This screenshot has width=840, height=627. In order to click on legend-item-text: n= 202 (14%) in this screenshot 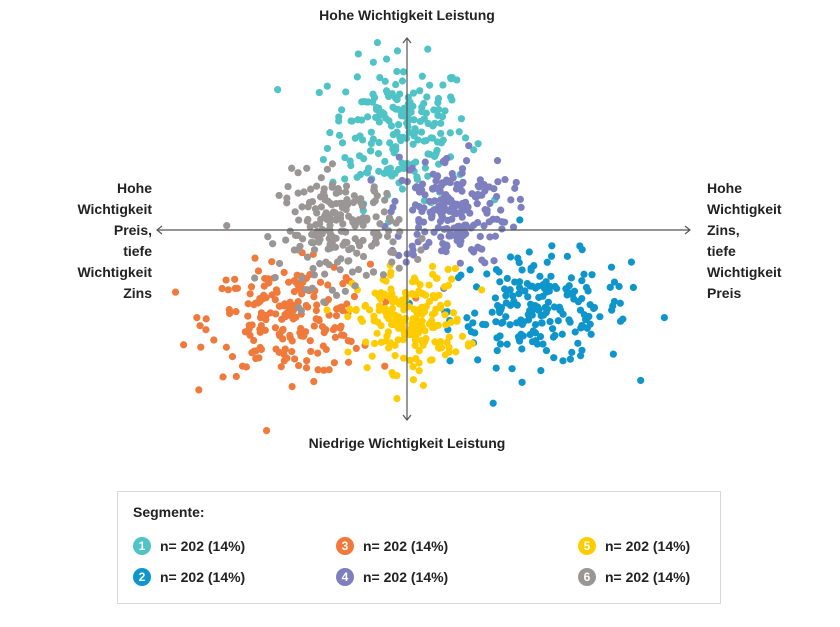, I will do `click(648, 546)`.